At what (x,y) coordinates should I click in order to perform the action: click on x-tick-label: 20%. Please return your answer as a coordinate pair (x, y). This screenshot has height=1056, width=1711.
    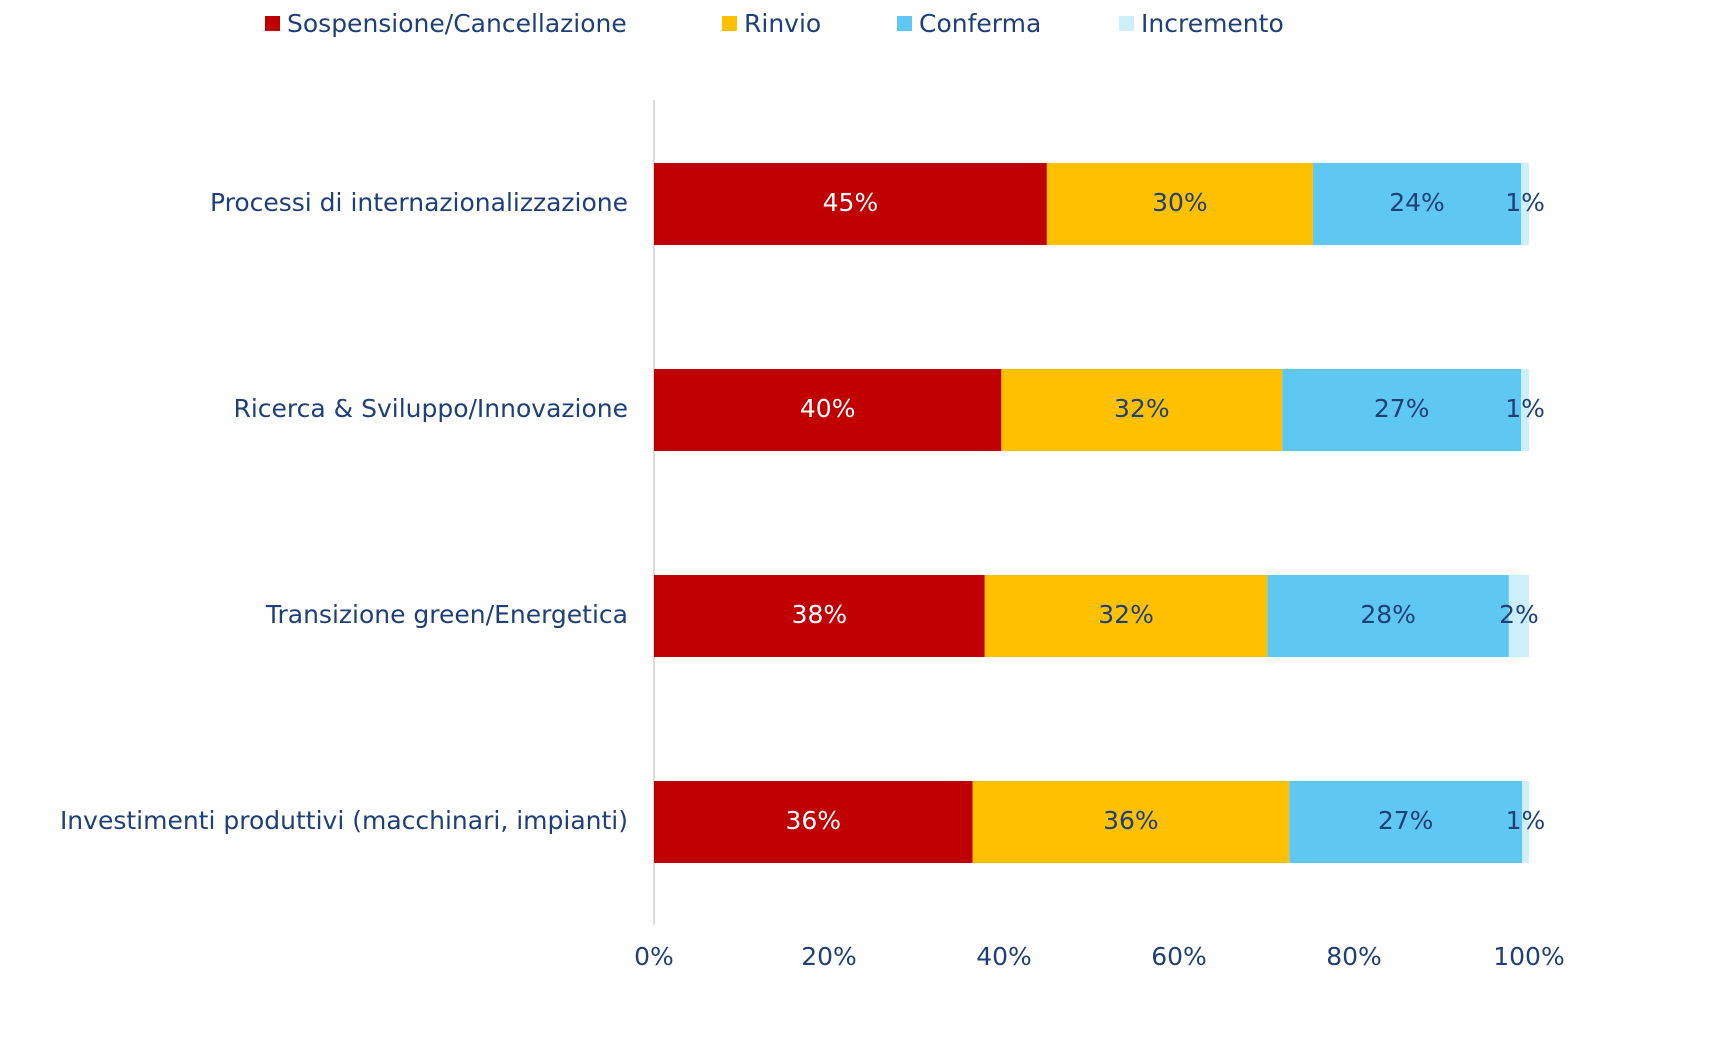
    Looking at the image, I should click on (829, 956).